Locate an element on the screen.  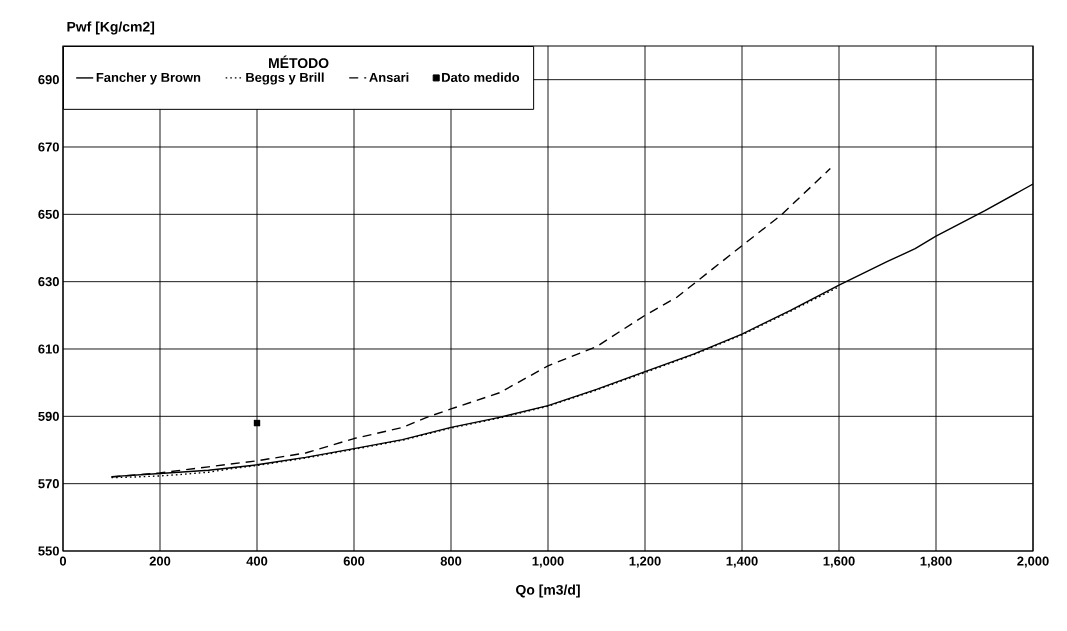
x-tick-label: 200 is located at coordinates (160, 561).